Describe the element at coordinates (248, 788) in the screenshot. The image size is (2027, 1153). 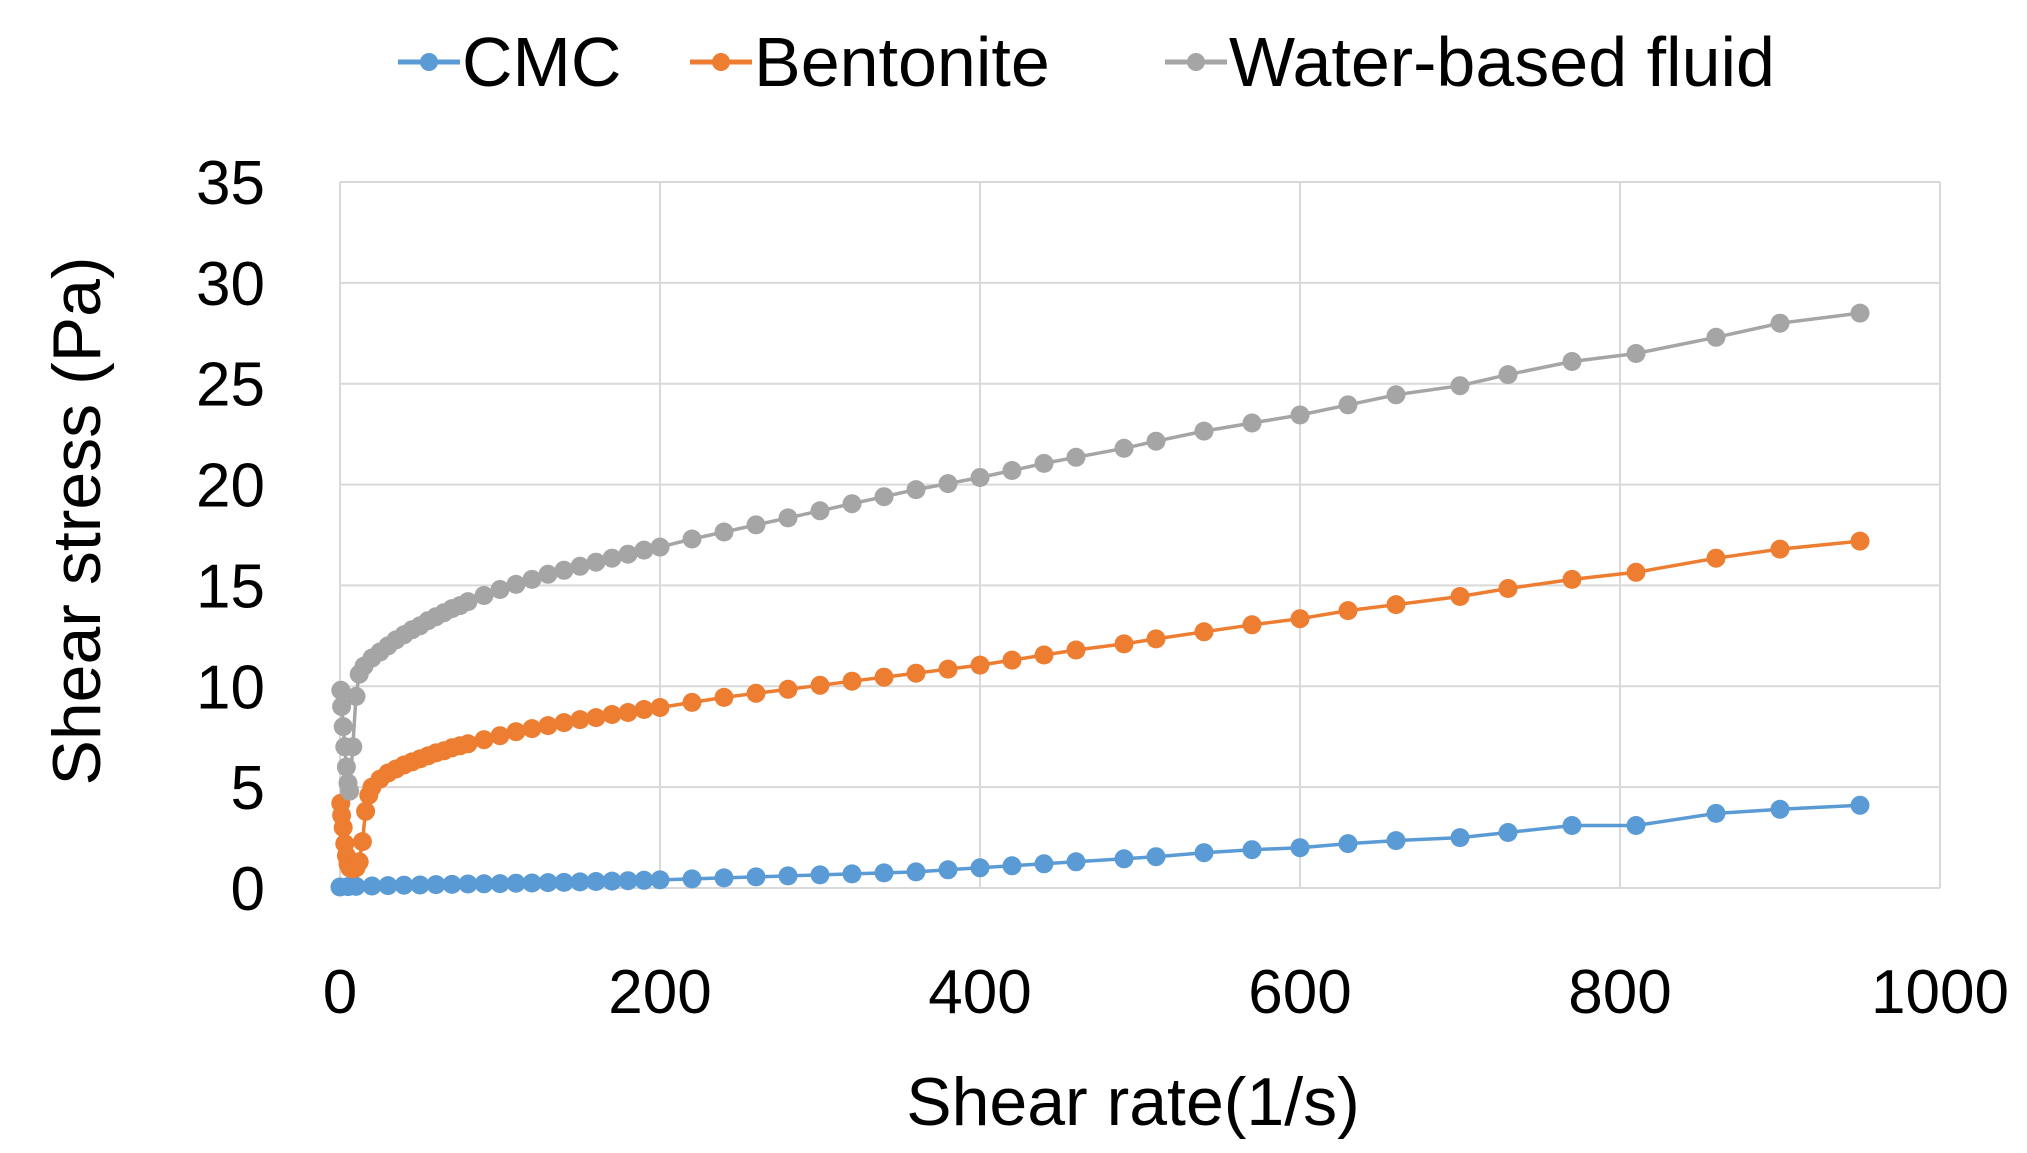
I see `y-tick-label: 5` at that location.